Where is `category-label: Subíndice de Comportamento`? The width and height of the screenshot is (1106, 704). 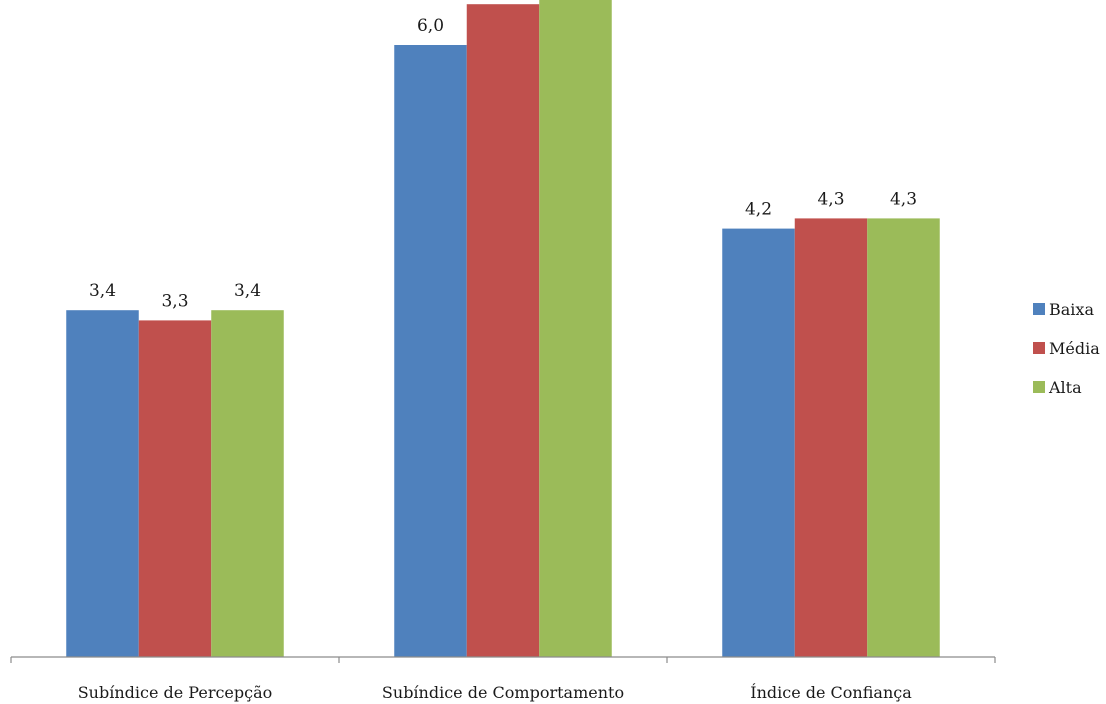 category-label: Subíndice de Comportamento is located at coordinates (503, 692).